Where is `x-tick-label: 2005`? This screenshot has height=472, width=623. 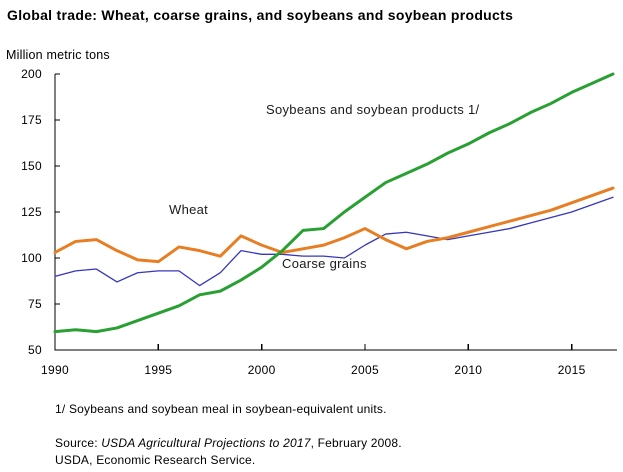 x-tick-label: 2005 is located at coordinates (365, 370).